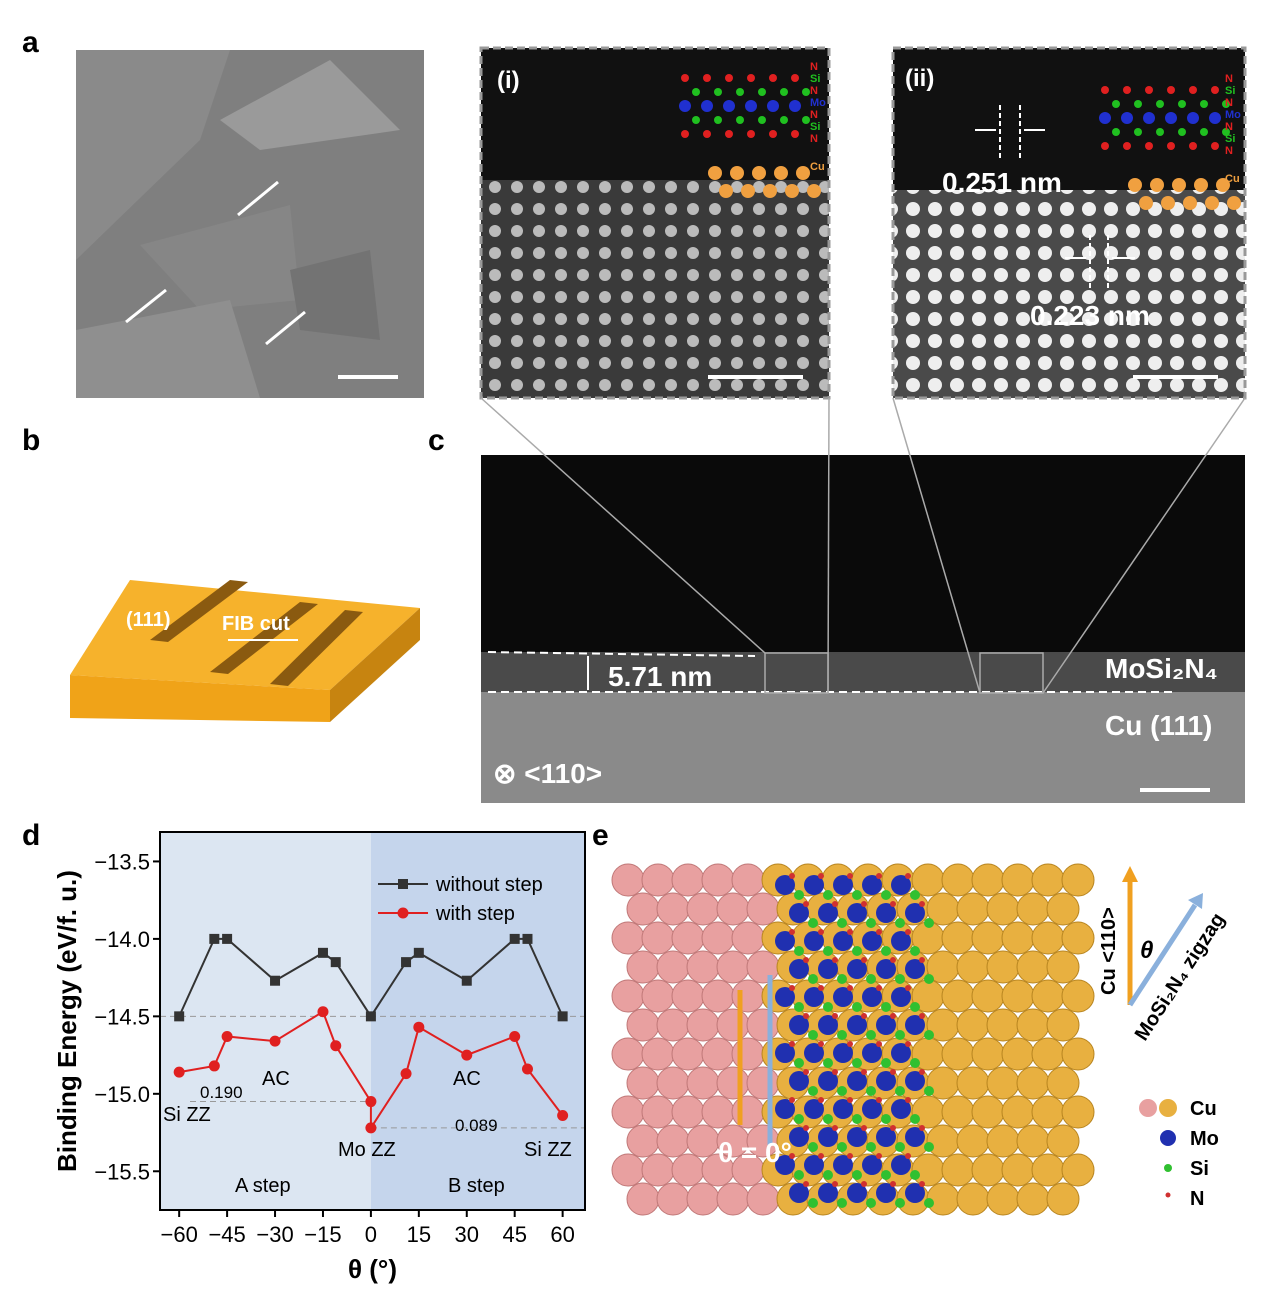  I want to click on legend-marker, so click(403, 913).